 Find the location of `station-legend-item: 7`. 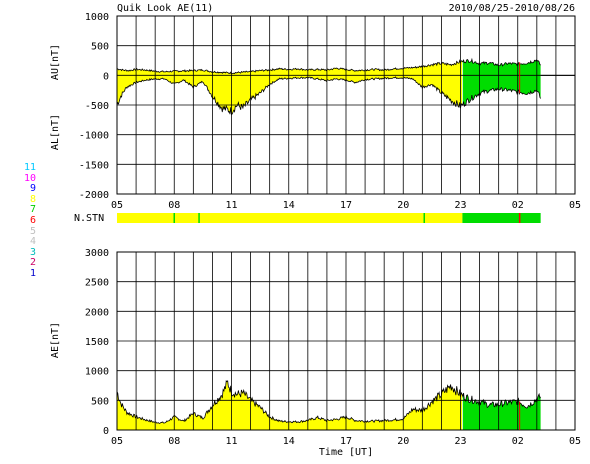

station-legend-item: 7 is located at coordinates (32, 210).